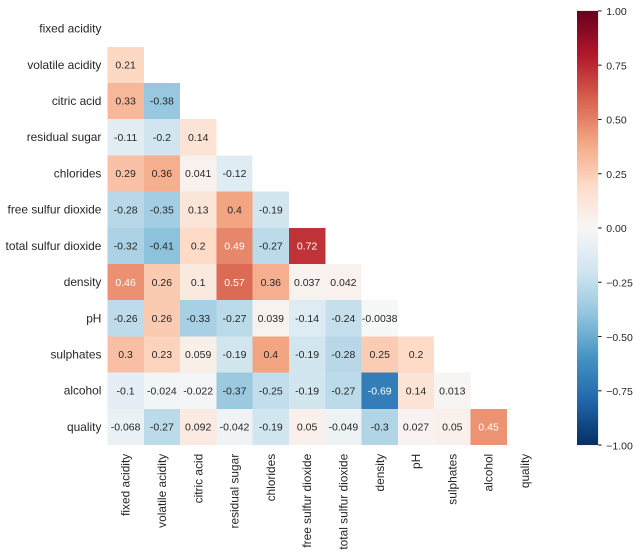 This screenshot has width=643, height=559. Describe the element at coordinates (162, 102) in the screenshot. I see `svg-text: -0.38` at that location.